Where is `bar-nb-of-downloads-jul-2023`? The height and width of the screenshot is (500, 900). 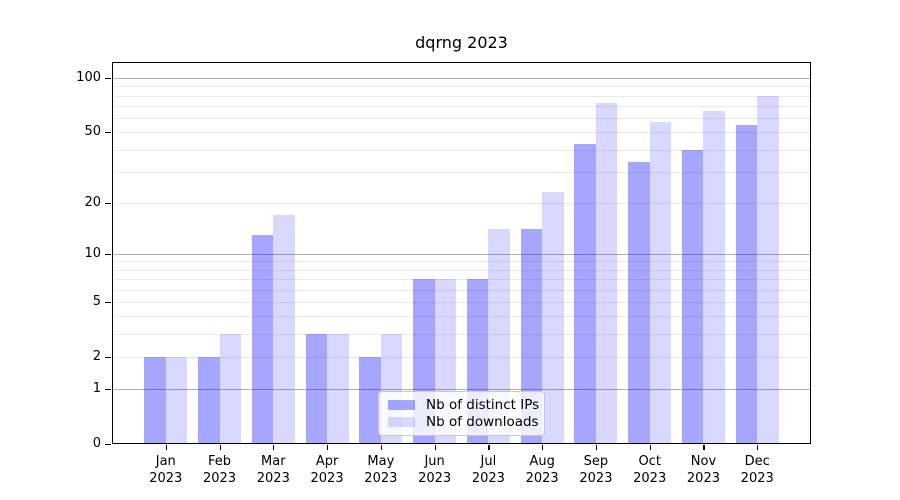
bar-nb-of-downloads-jul-2023 is located at coordinates (499, 336).